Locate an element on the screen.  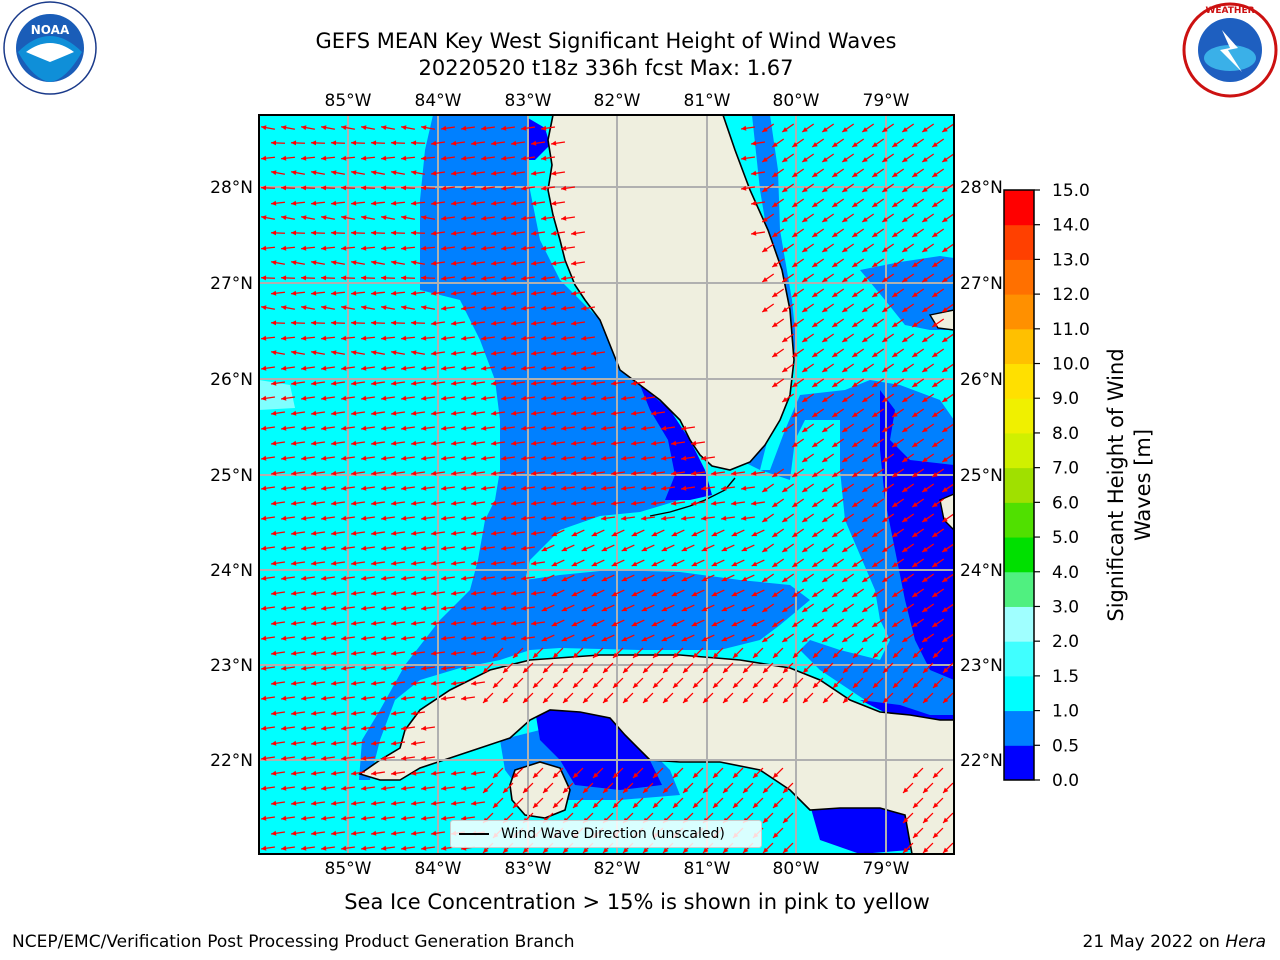
lat-tick-label: 23°N is located at coordinates (981, 666).